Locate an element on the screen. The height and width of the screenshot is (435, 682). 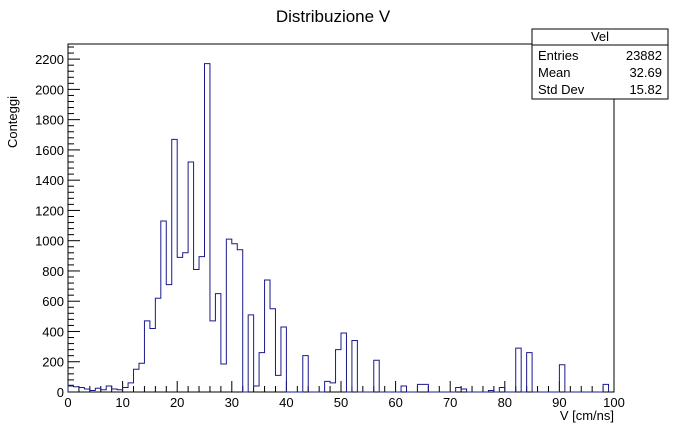
x-tick-label: 90 is located at coordinates (559, 402).